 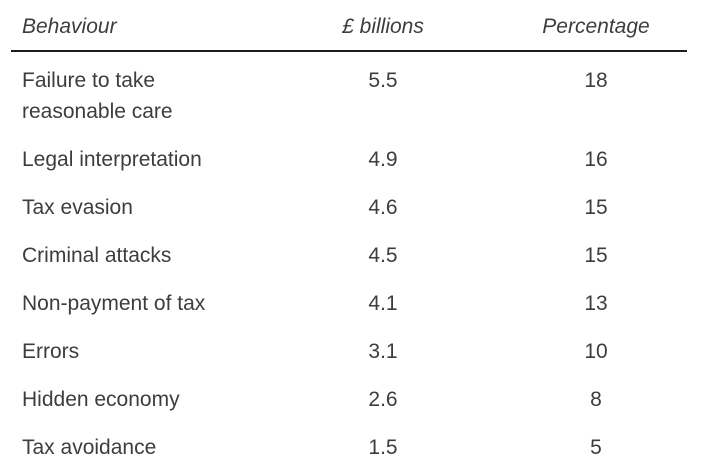 What do you see at coordinates (383, 399) in the screenshot?
I see `billions-cell: 2.6` at bounding box center [383, 399].